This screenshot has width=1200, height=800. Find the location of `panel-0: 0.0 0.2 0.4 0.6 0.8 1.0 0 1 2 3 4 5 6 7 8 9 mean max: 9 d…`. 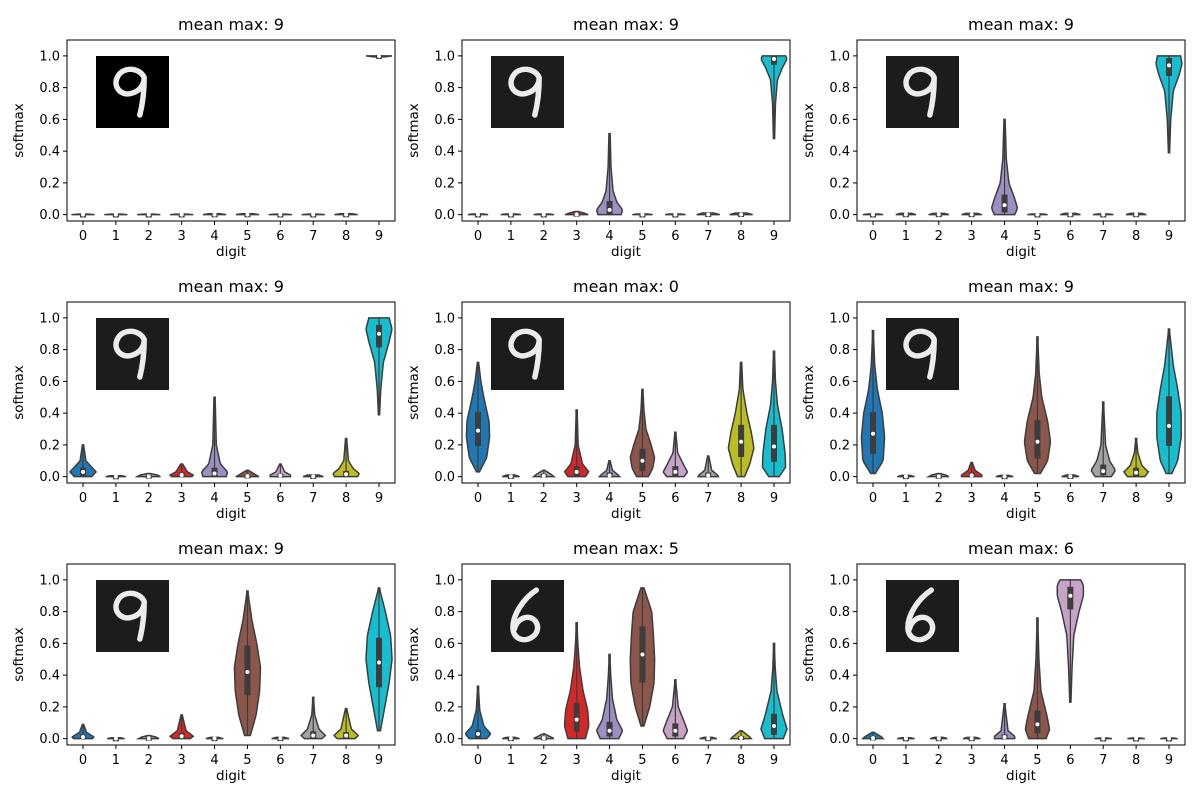

panel-0: 0.0 0.2 0.4 0.6 0.8 1.0 0 1 2 3 4 5 6 7 8 9 mean max: 9 d… is located at coordinates (203, 137).